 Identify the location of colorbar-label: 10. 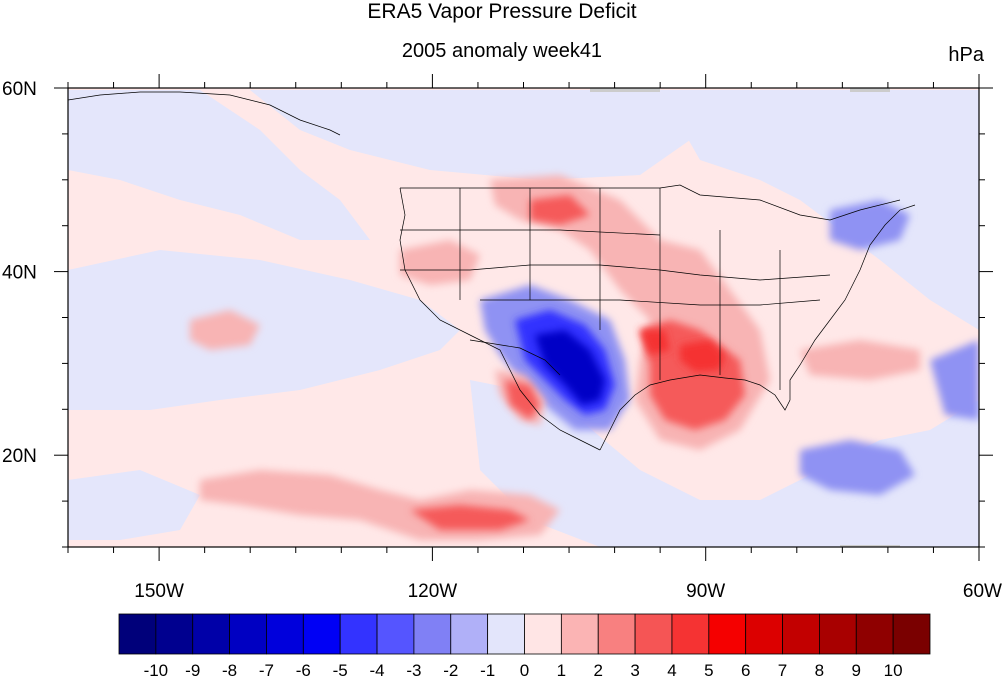
(893, 670).